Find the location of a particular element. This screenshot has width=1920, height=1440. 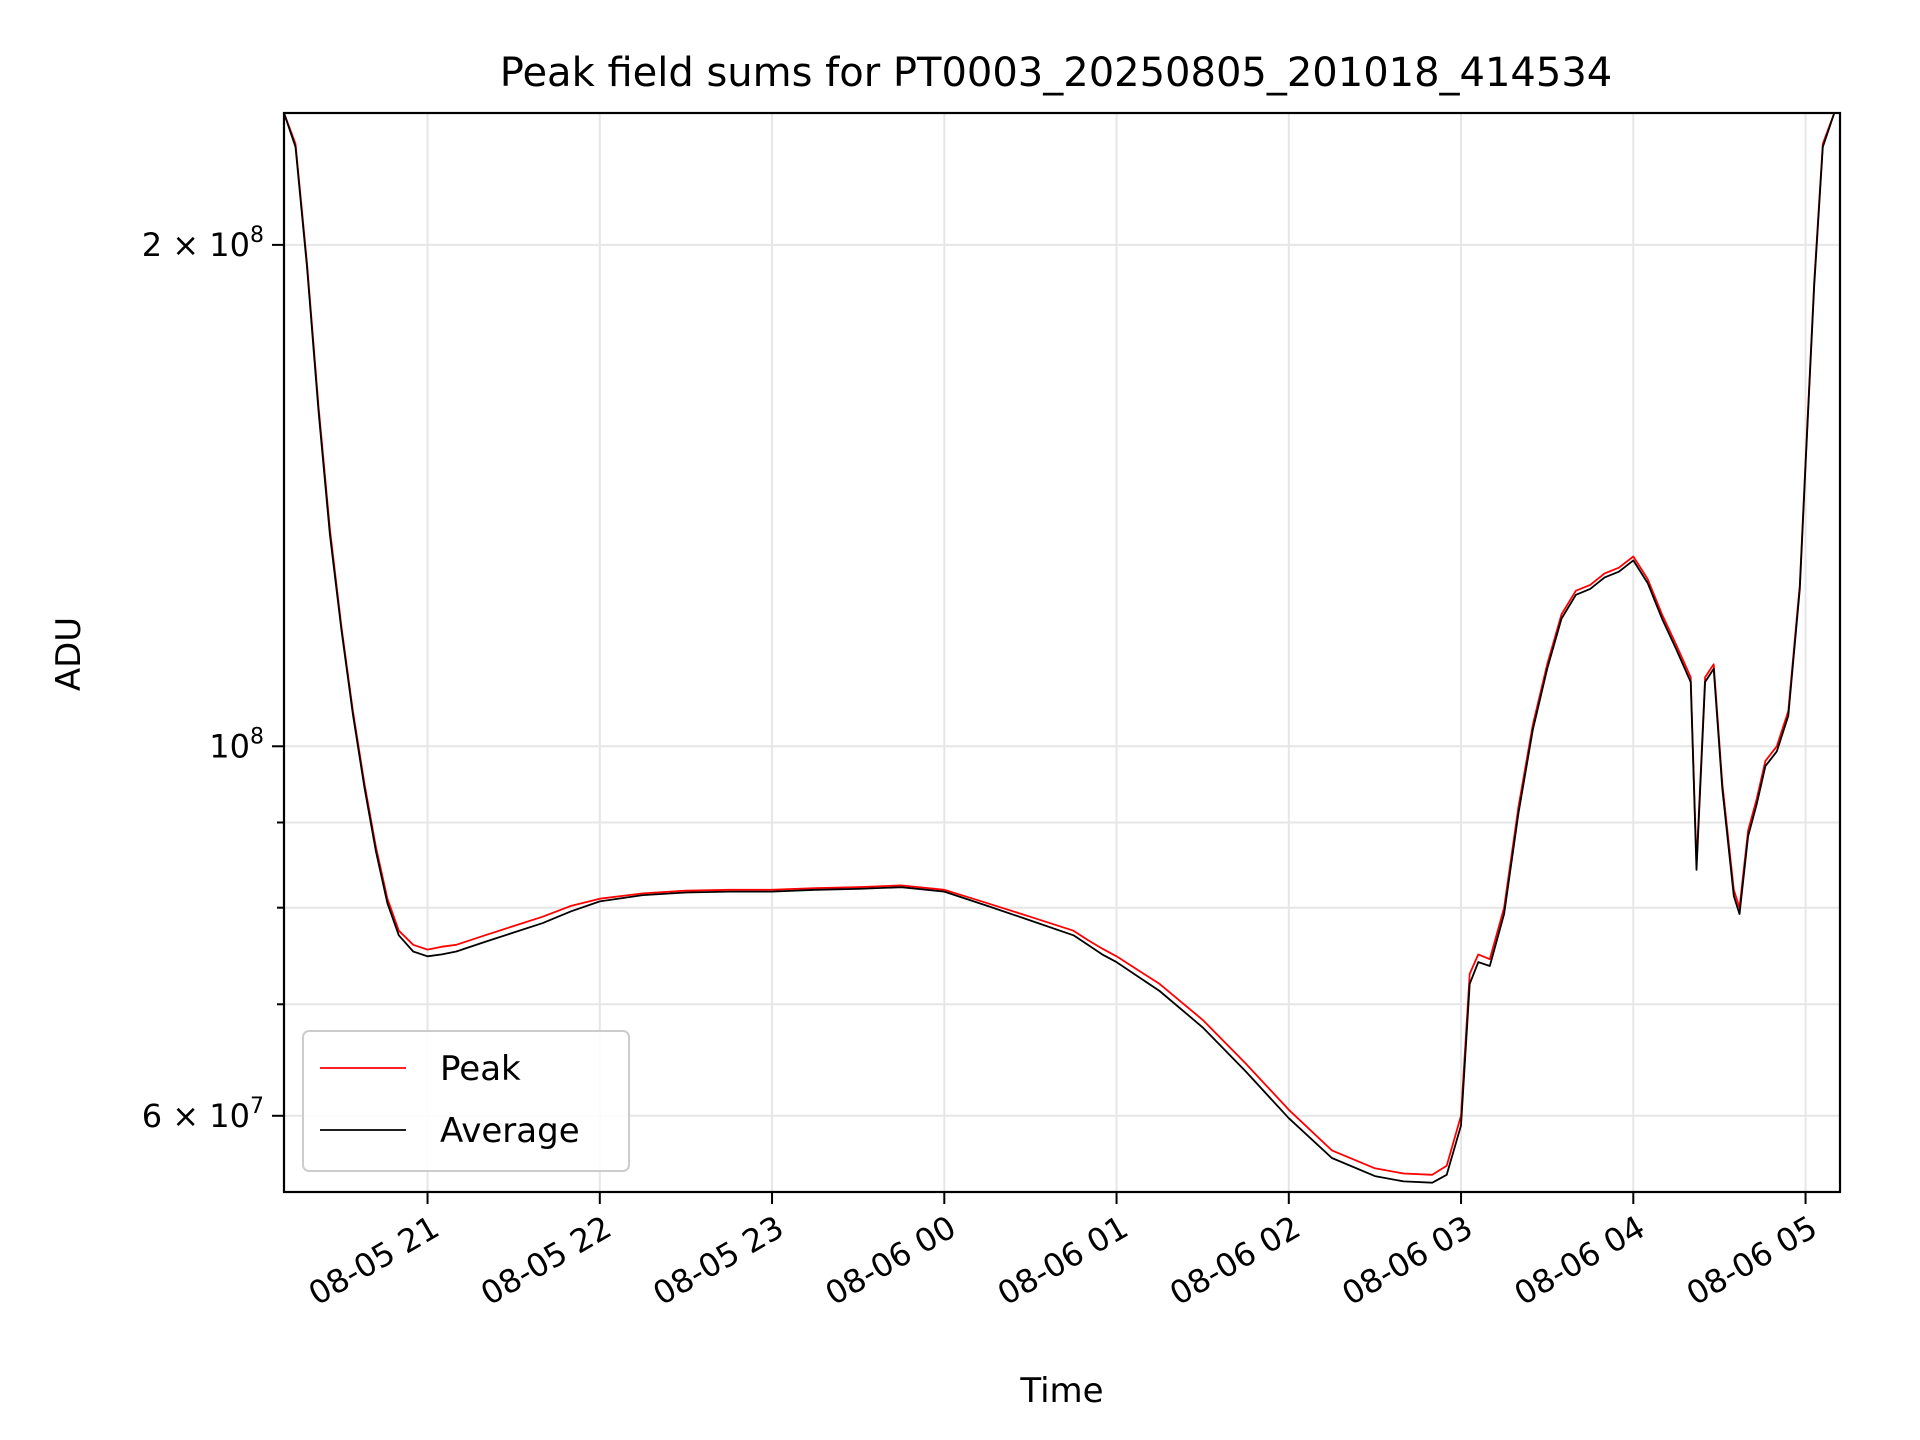

x-tick-label: 08-06 02 is located at coordinates (1235, 1260).